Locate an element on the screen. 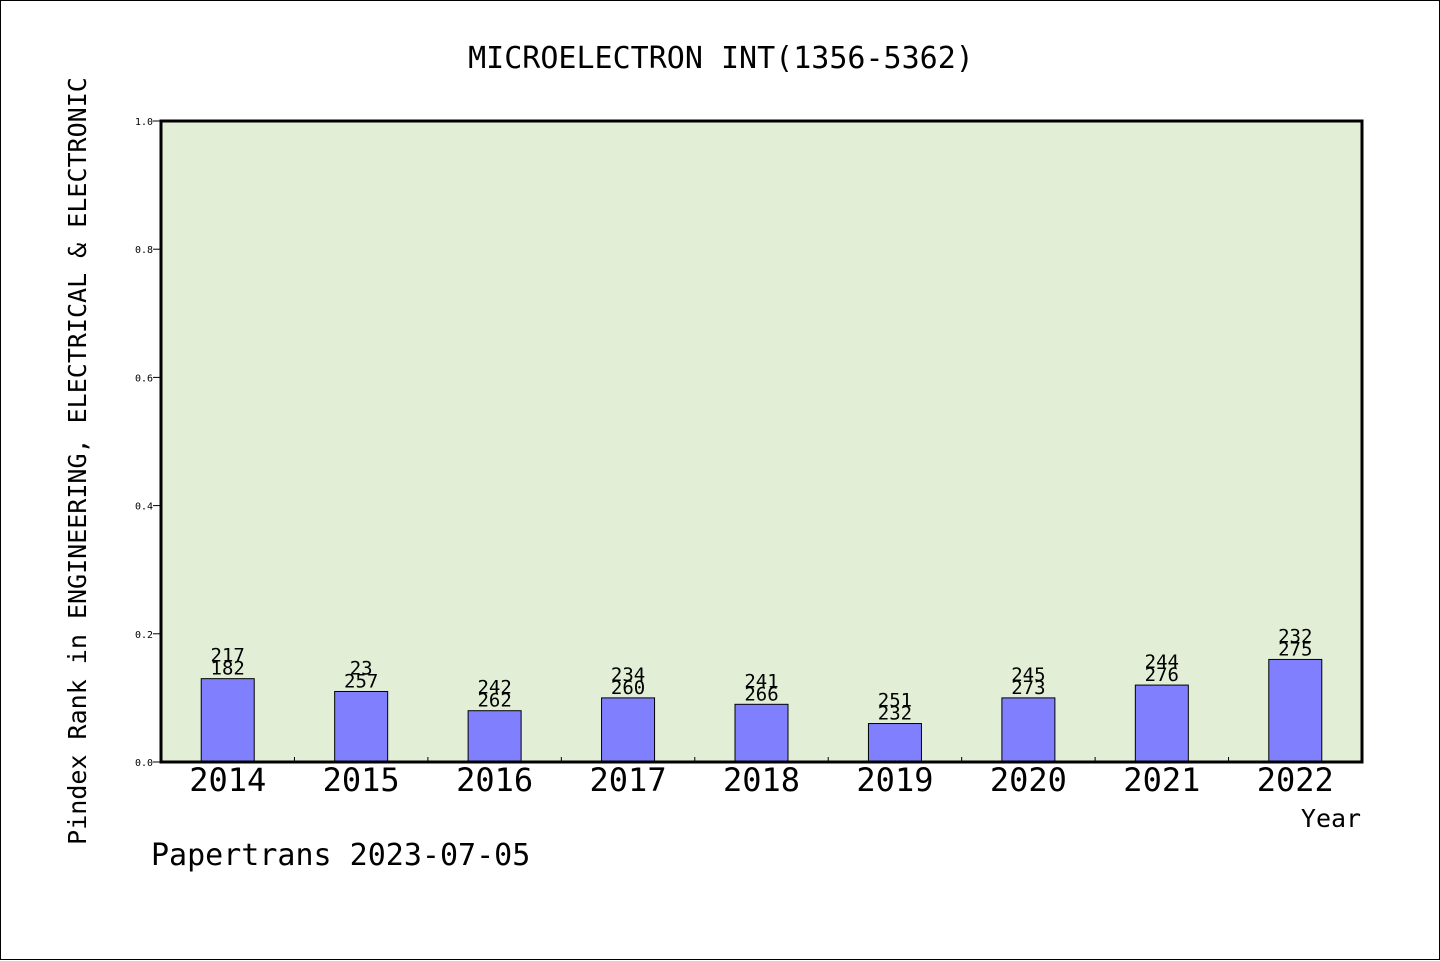  bar-2022 is located at coordinates (1295, 710).